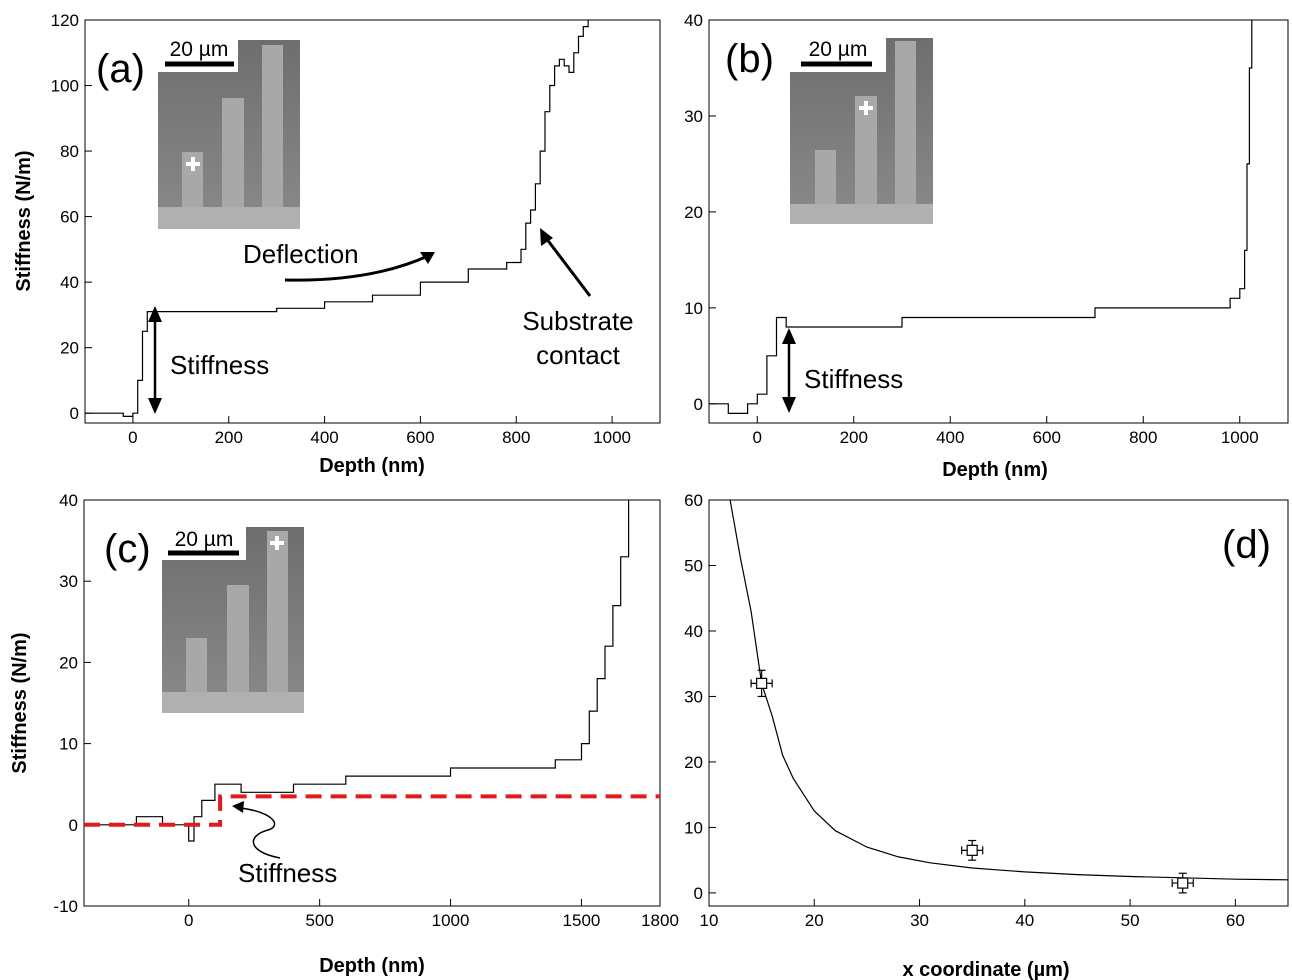 Image resolution: width=1292 pixels, height=980 pixels. I want to click on panel-letter: (b), so click(749, 59).